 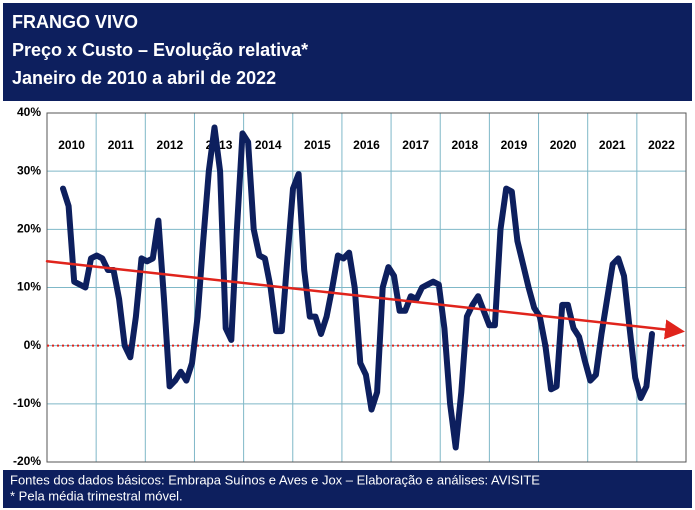 What do you see at coordinates (268, 145) in the screenshot?
I see `year-label: 2014` at bounding box center [268, 145].